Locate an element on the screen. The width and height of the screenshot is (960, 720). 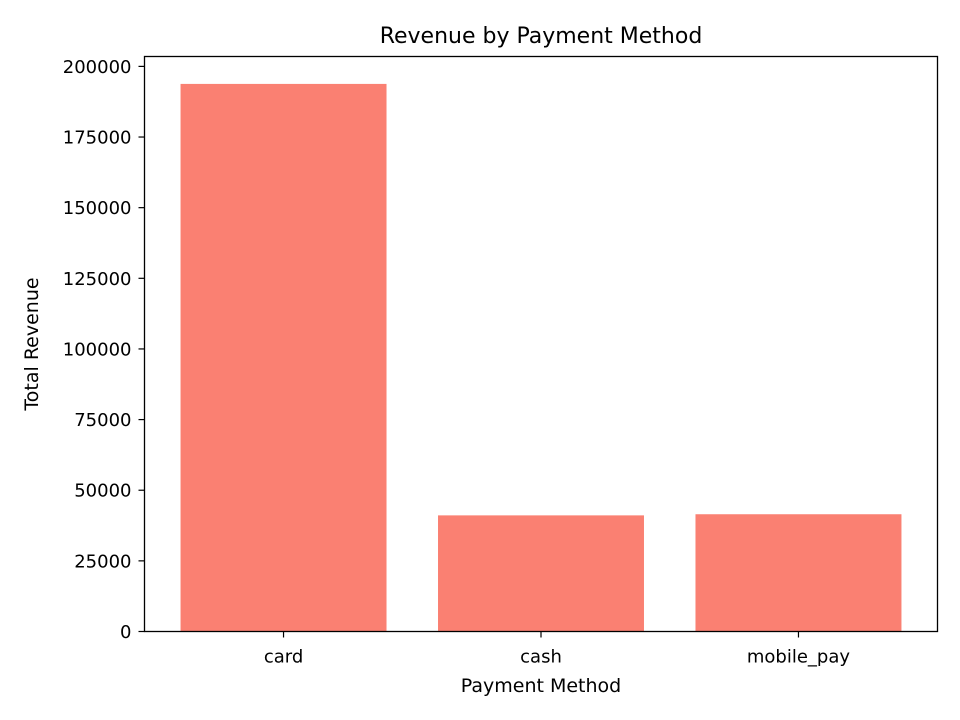
y-tick-label: 50000 is located at coordinates (102, 491).